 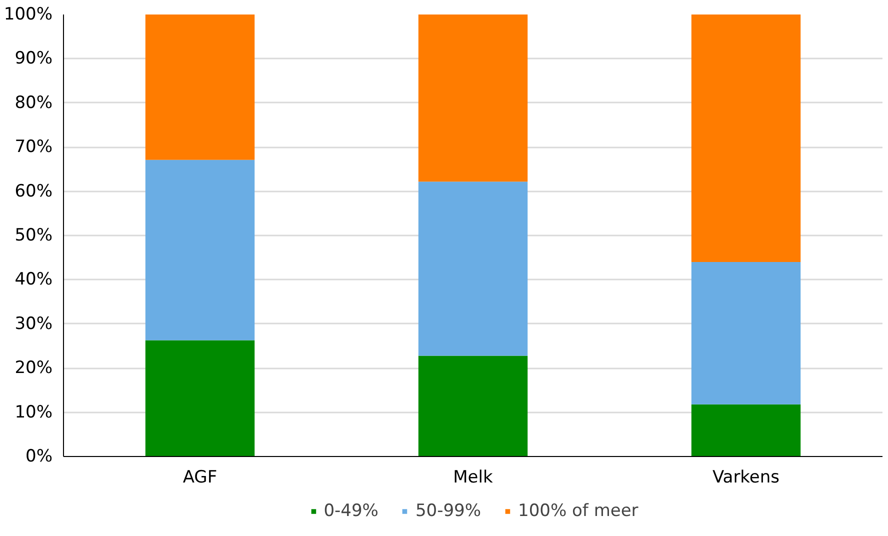 What do you see at coordinates (33, 147) in the screenshot?
I see `y-tick-label: 70%` at bounding box center [33, 147].